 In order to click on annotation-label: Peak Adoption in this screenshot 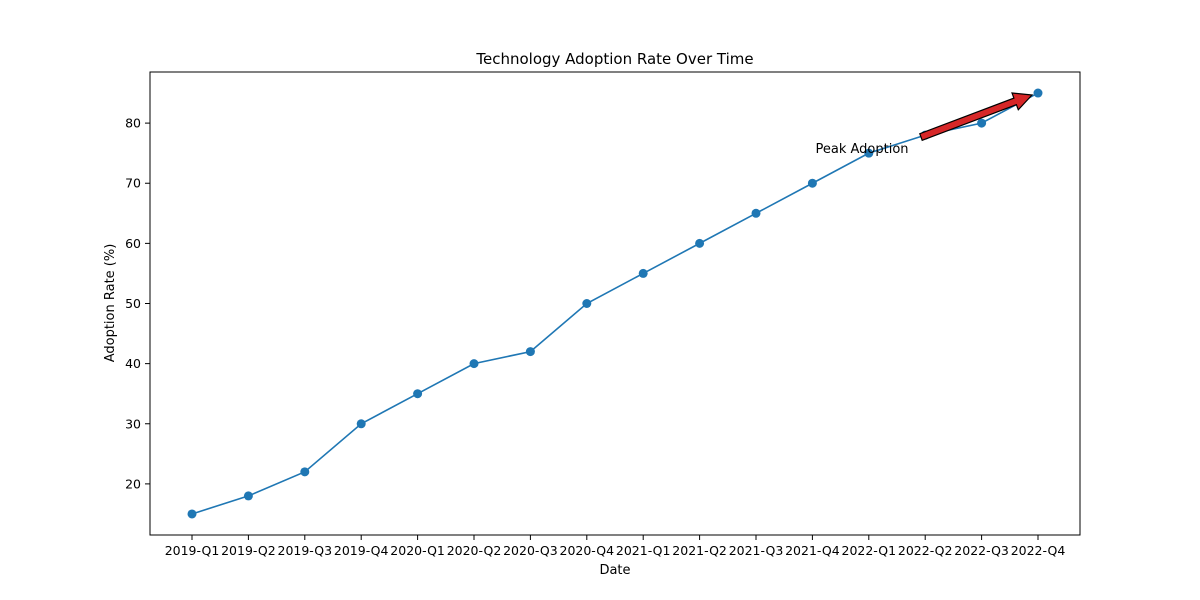, I will do `click(861, 149)`.